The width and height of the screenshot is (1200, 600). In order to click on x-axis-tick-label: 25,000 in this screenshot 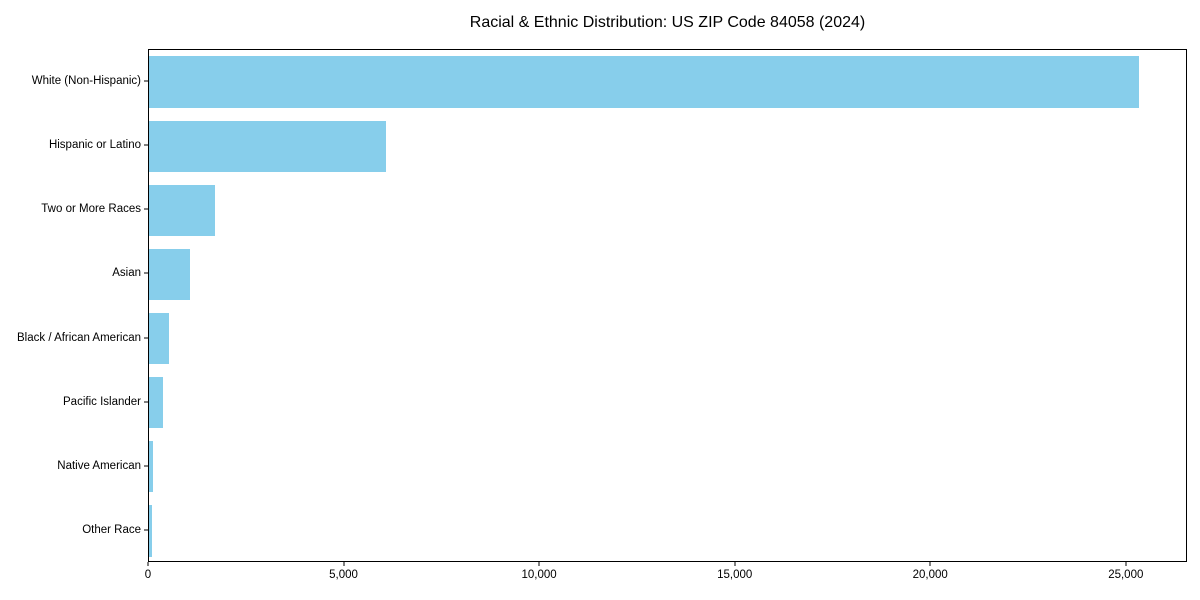, I will do `click(1126, 575)`.